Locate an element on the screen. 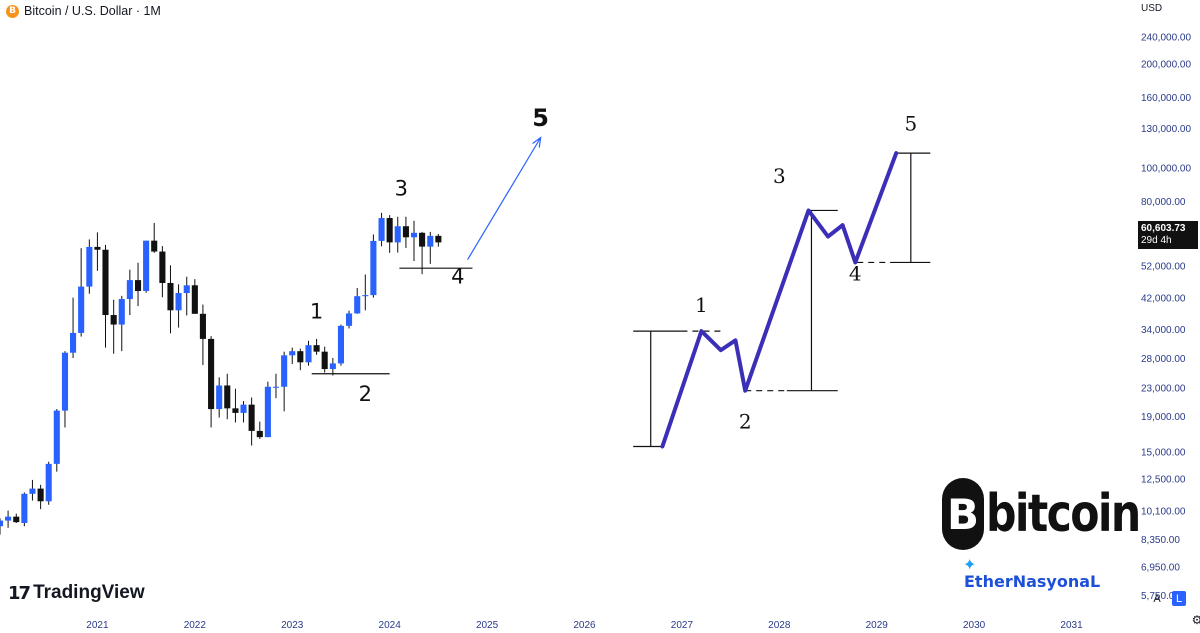  tradingview-logo: 17 TradingView is located at coordinates (76, 593).